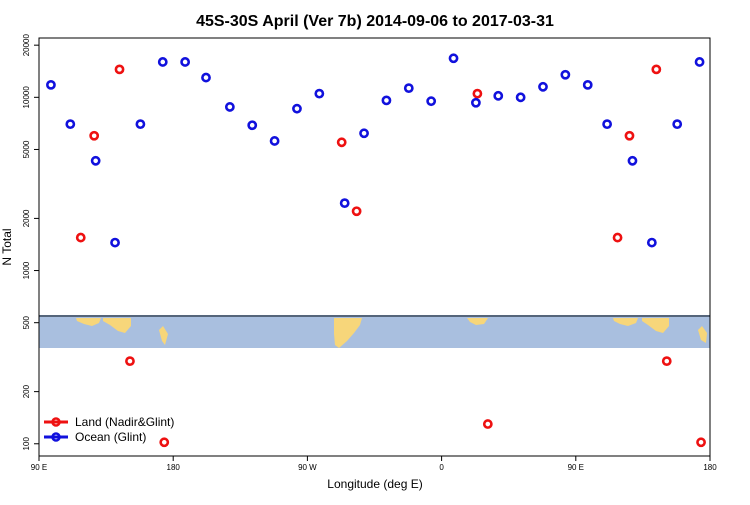 This screenshot has height=505, width=750. What do you see at coordinates (26, 97) in the screenshot?
I see `y-tick-label: 10000` at bounding box center [26, 97].